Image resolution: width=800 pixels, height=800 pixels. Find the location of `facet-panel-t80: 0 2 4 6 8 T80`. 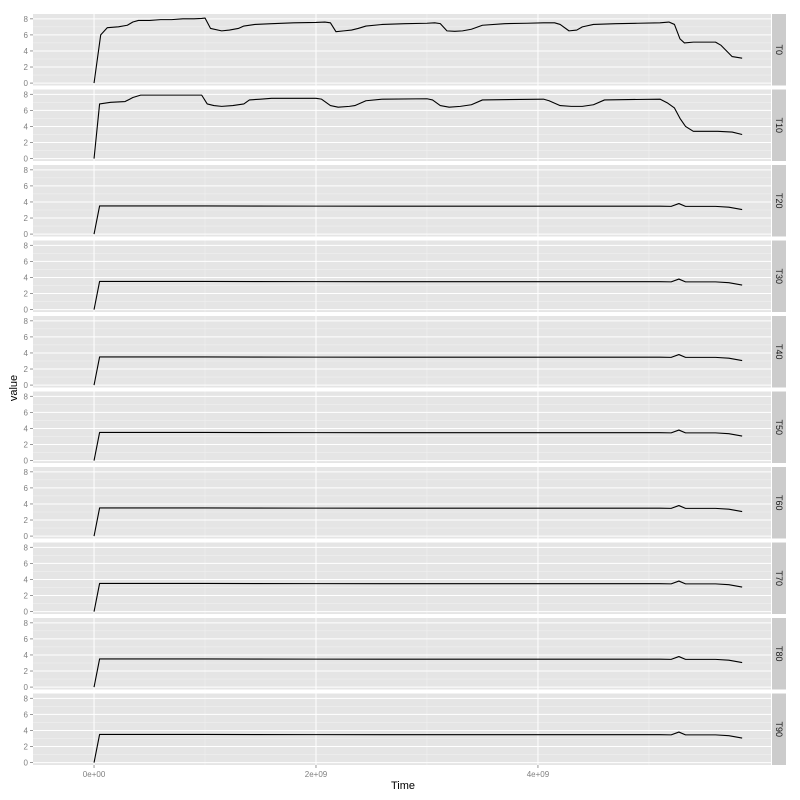

facet-panel-t80: 0 2 4 6 8 T80 is located at coordinates (405, 655).